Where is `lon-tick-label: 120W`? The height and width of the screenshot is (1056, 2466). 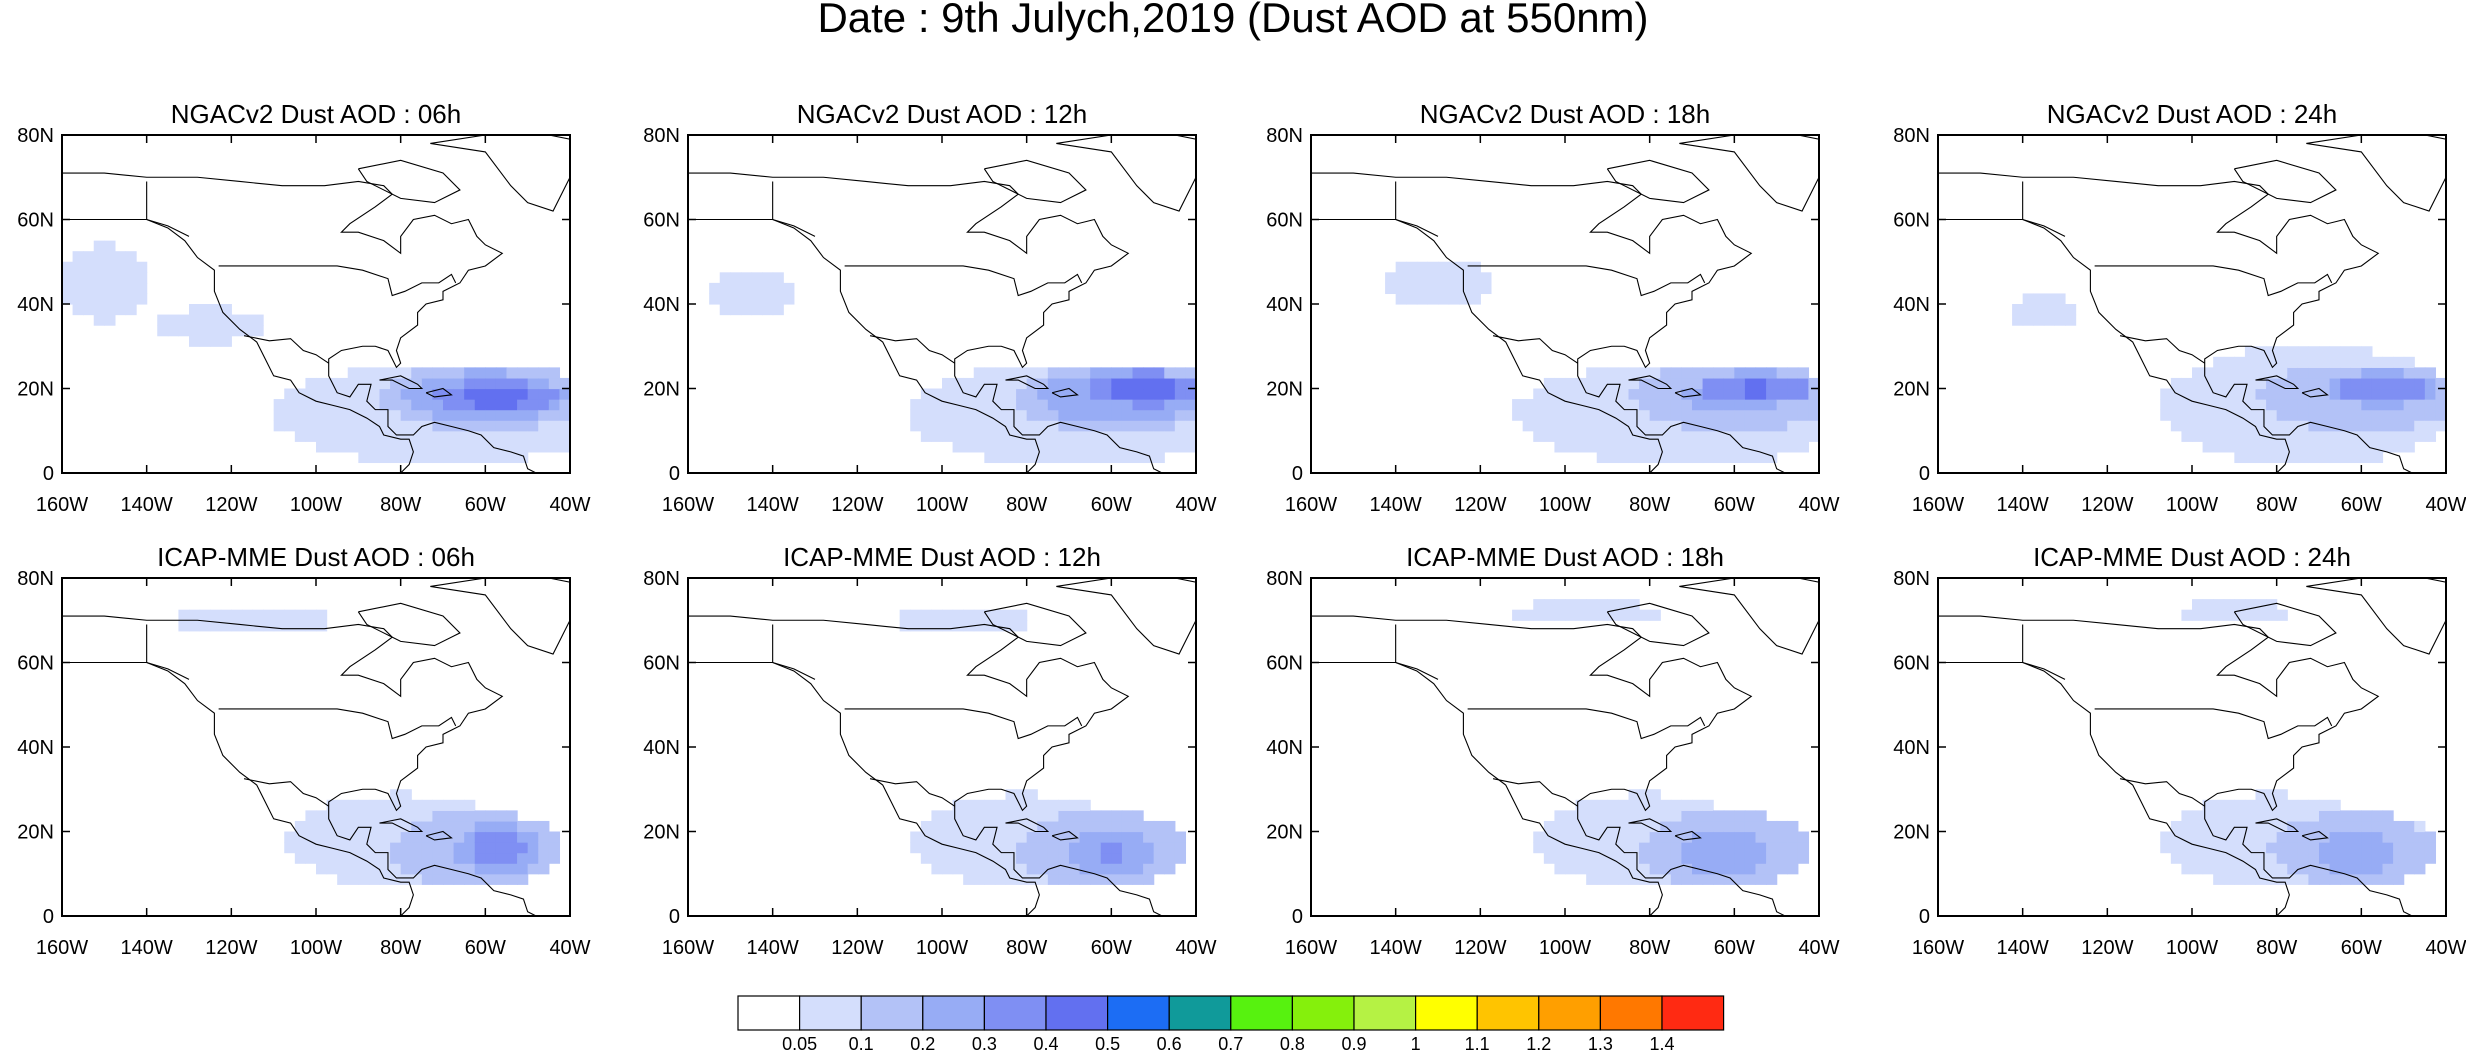 lon-tick-label: 120W is located at coordinates (2107, 505).